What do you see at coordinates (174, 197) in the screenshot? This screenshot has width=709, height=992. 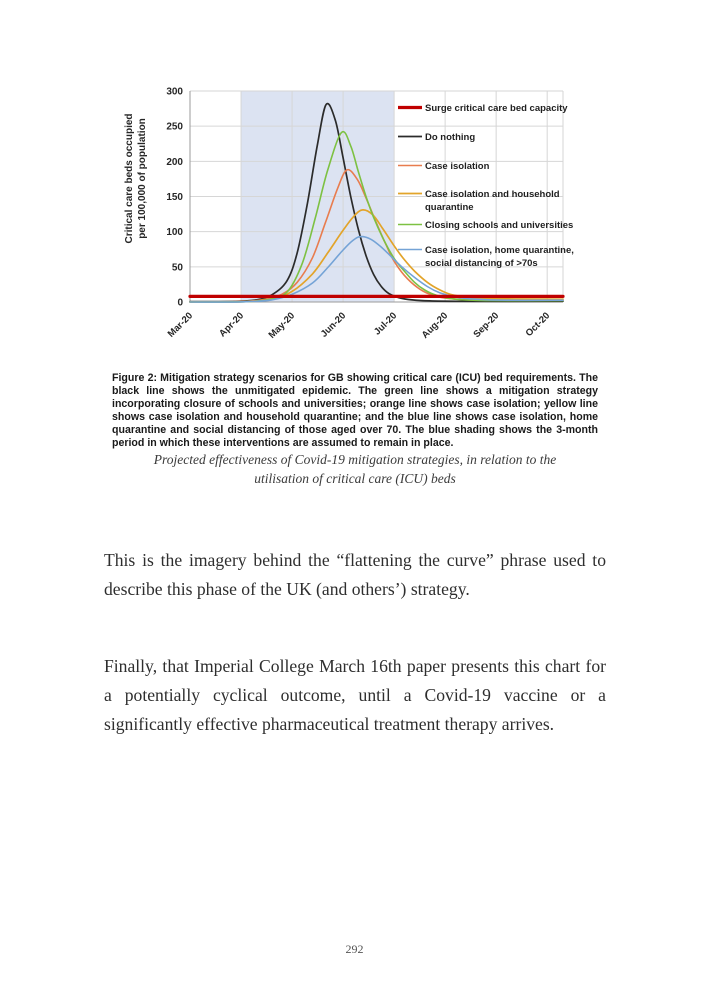 I see `y-tick-label: 150` at bounding box center [174, 197].